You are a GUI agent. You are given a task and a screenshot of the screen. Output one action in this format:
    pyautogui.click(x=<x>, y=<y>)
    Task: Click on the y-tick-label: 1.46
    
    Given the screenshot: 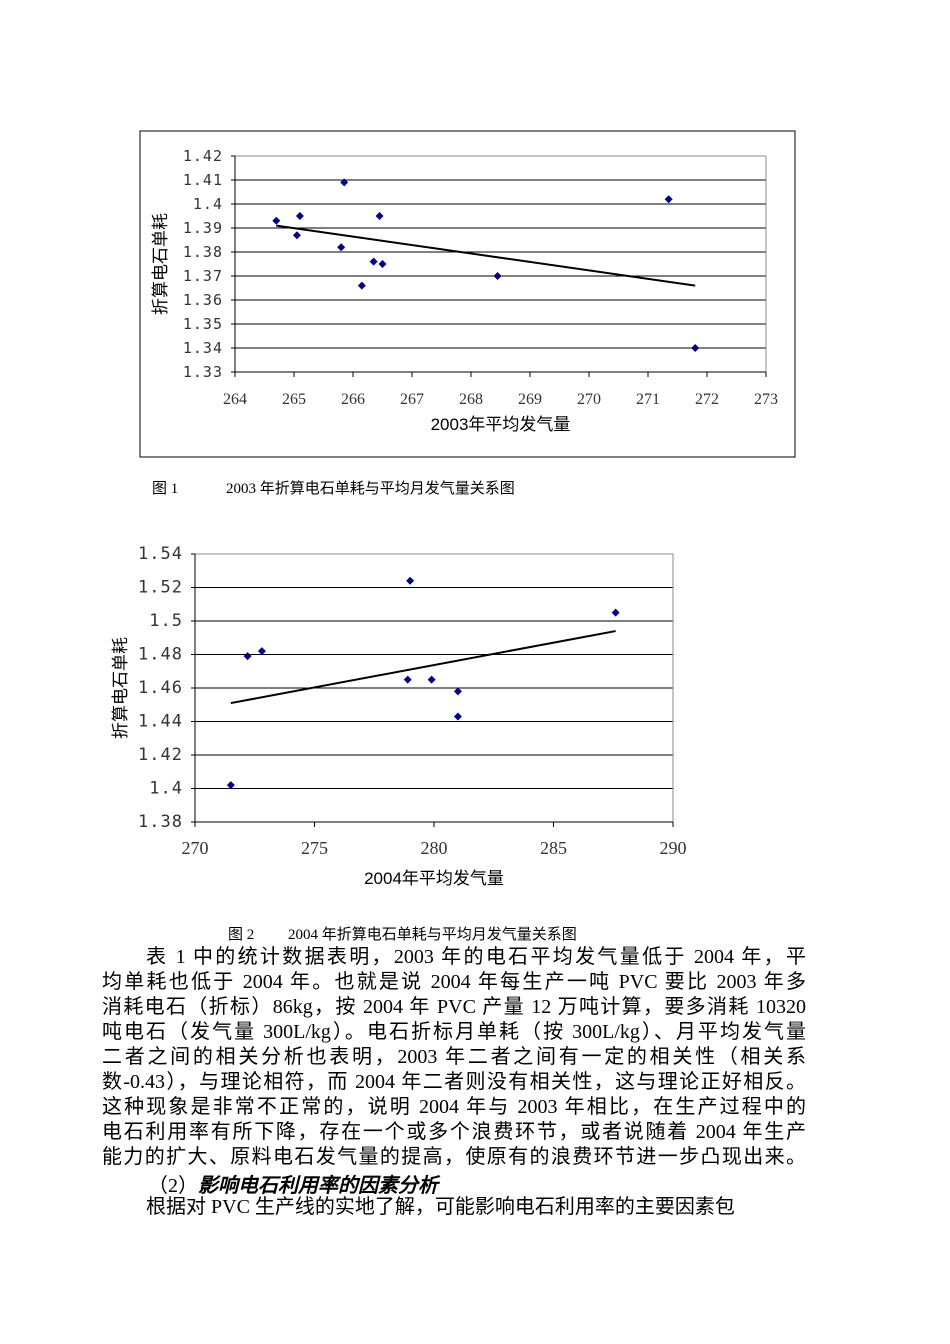 What is the action you would take?
    pyautogui.click(x=160, y=688)
    